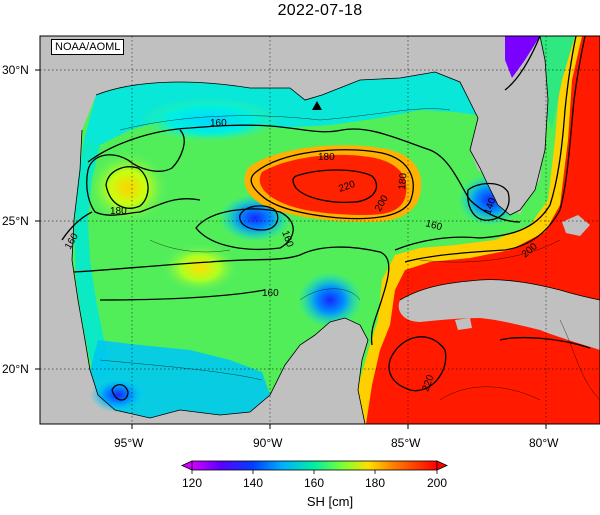  What do you see at coordinates (522, 57) in the screenshot?
I see `atlantic-purple` at bounding box center [522, 57].